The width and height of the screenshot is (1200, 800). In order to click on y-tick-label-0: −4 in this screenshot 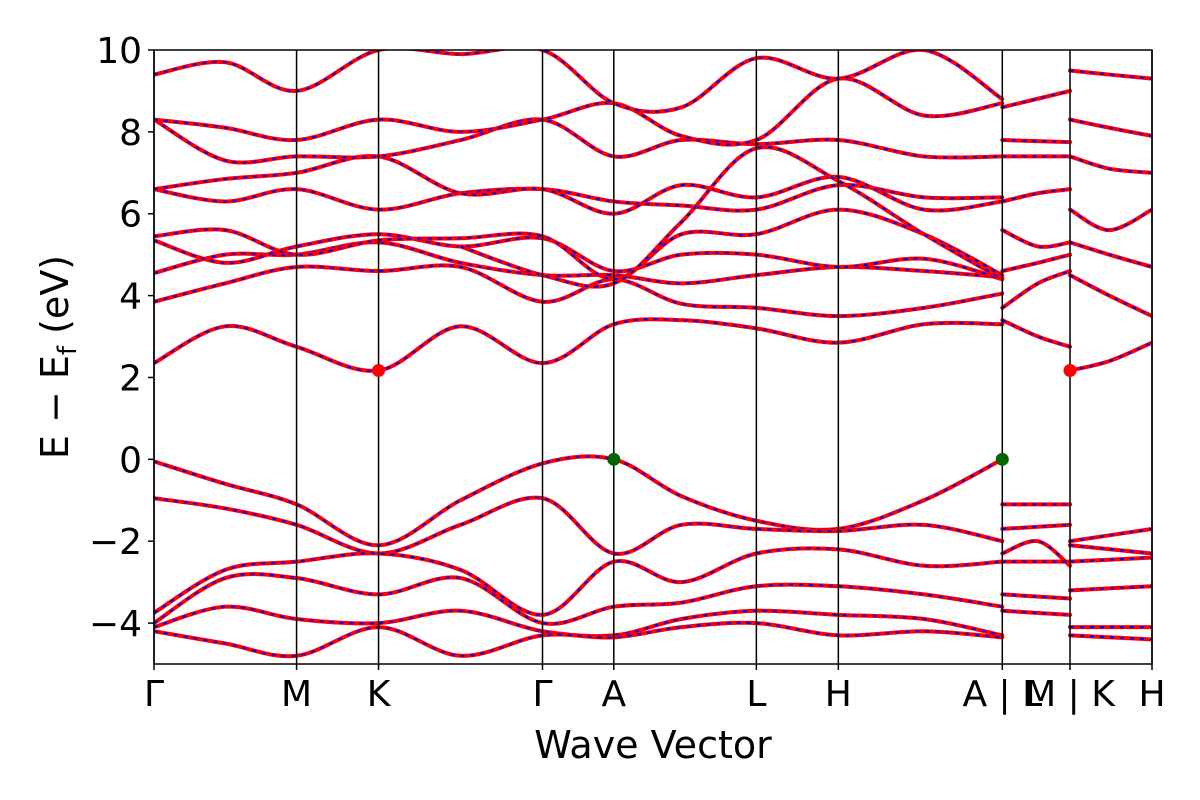, I will do `click(115, 624)`.